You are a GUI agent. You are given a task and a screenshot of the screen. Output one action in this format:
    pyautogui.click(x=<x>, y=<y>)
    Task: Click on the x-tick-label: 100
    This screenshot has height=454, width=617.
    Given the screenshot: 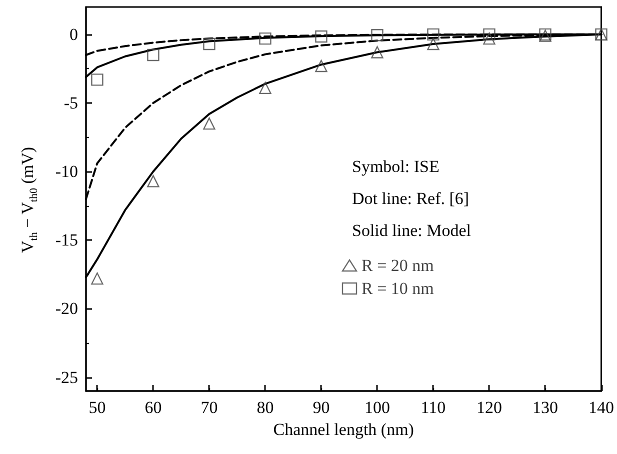 What is the action you would take?
    pyautogui.click(x=377, y=407)
    